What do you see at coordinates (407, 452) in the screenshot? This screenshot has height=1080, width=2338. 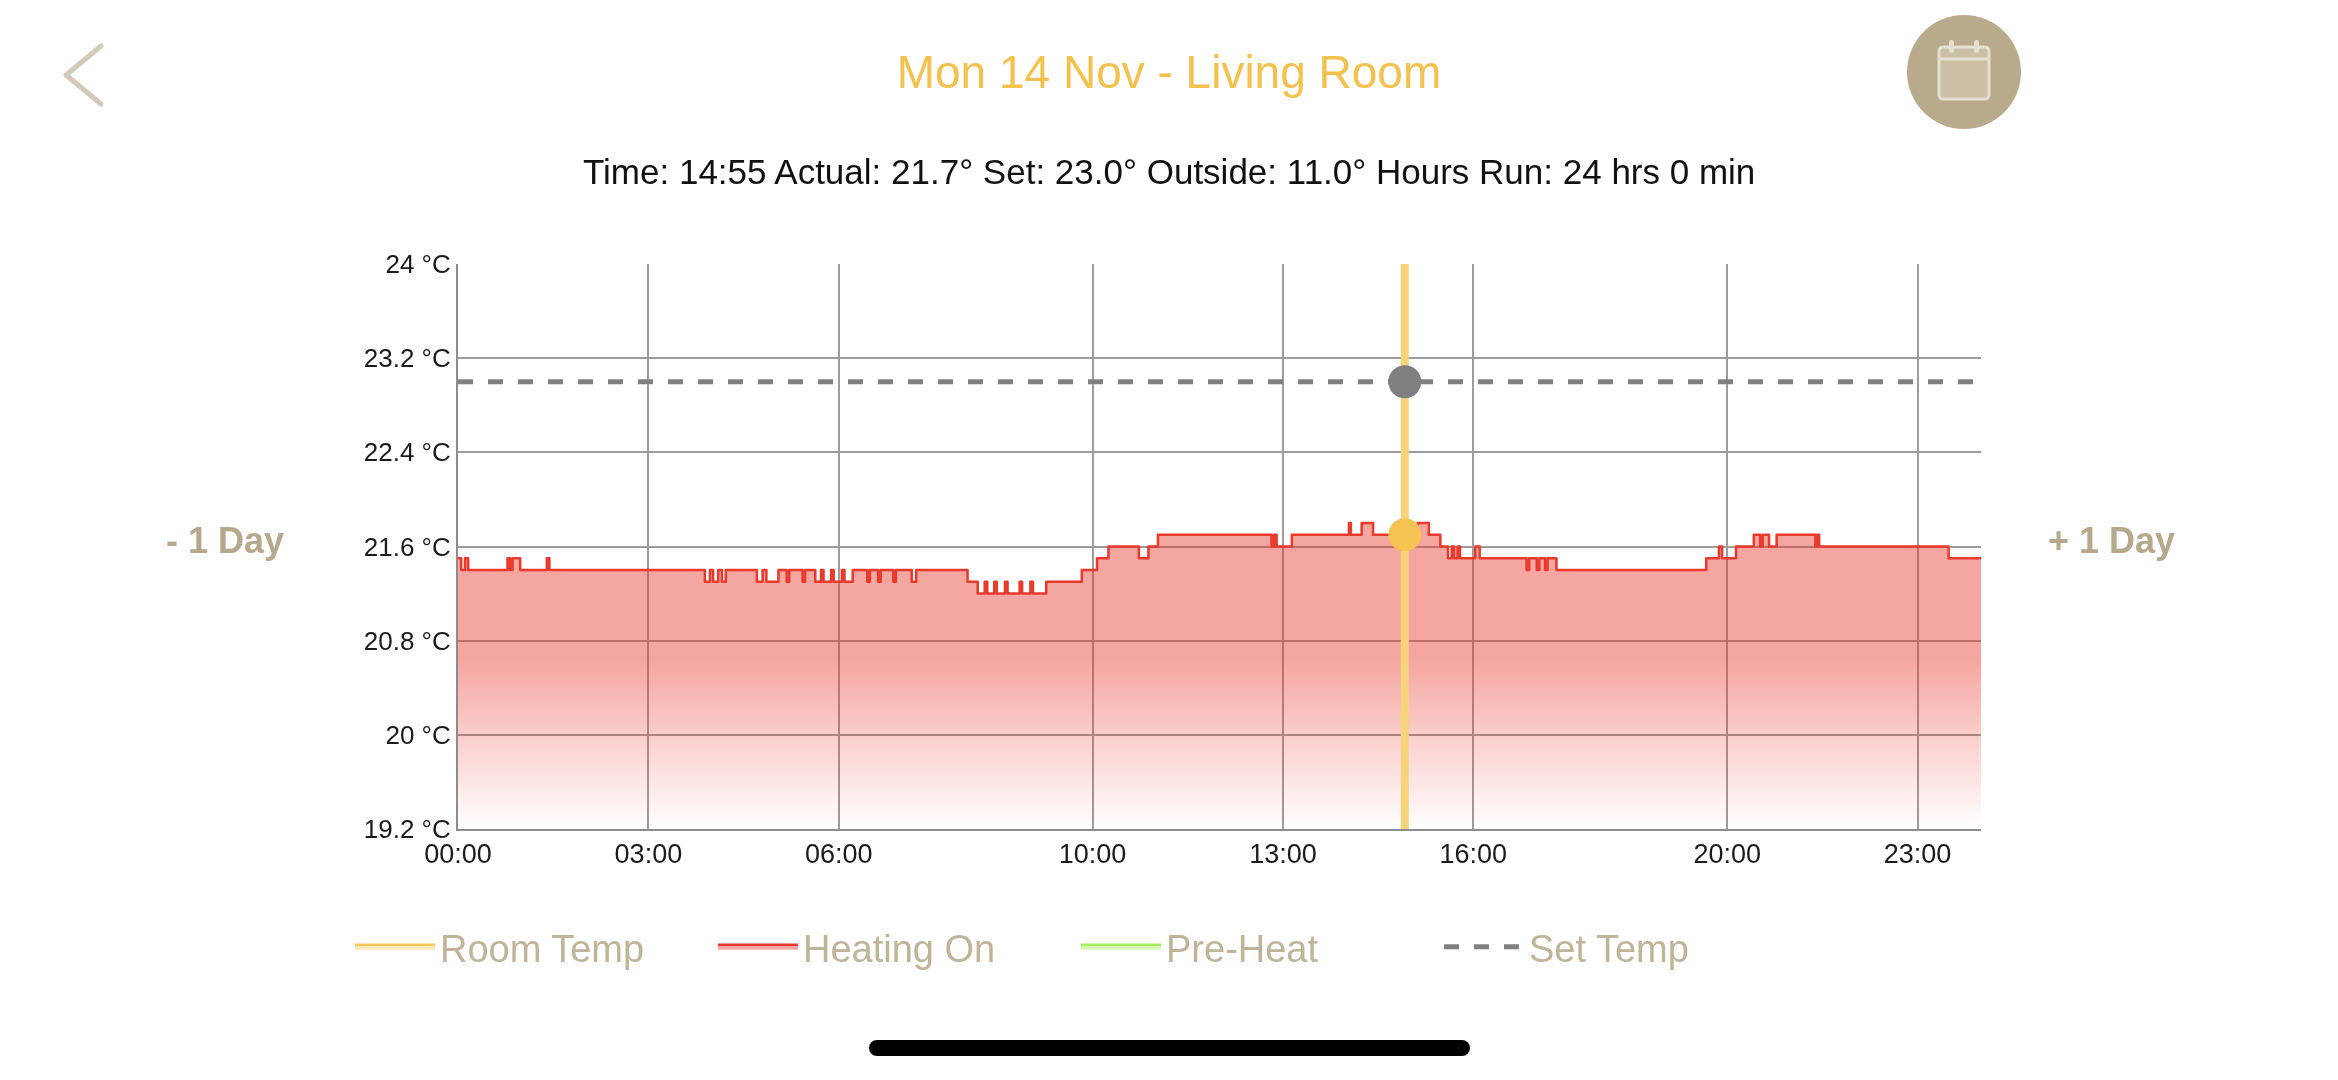 I see `y-tick-label: 22.4 °C` at bounding box center [407, 452].